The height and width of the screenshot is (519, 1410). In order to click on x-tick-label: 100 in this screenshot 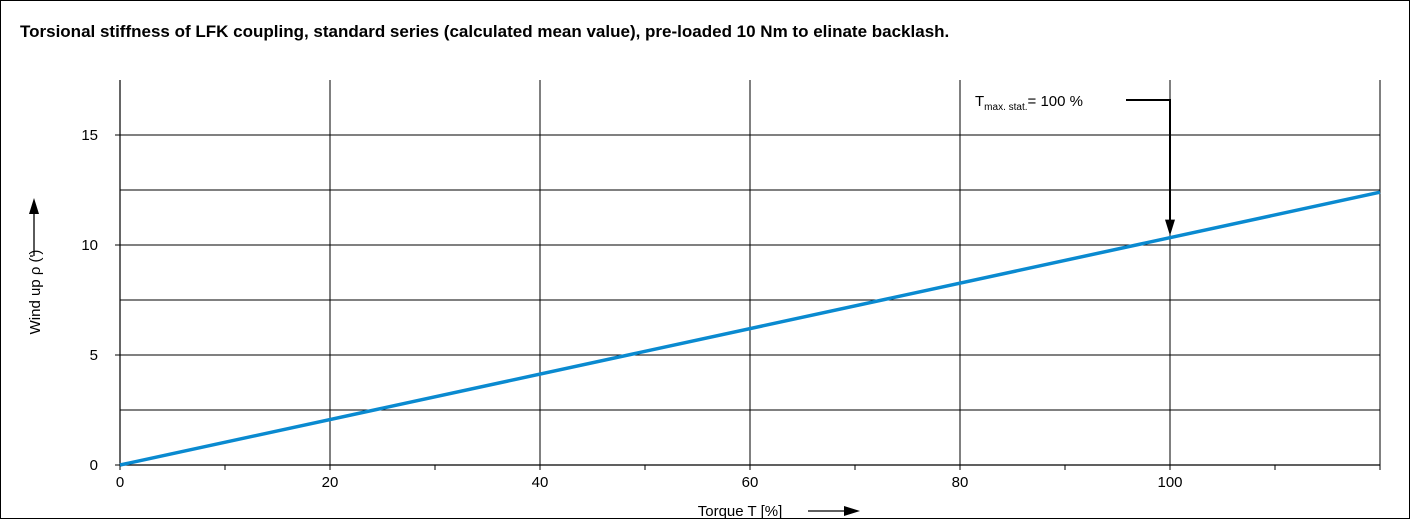, I will do `click(1169, 482)`.